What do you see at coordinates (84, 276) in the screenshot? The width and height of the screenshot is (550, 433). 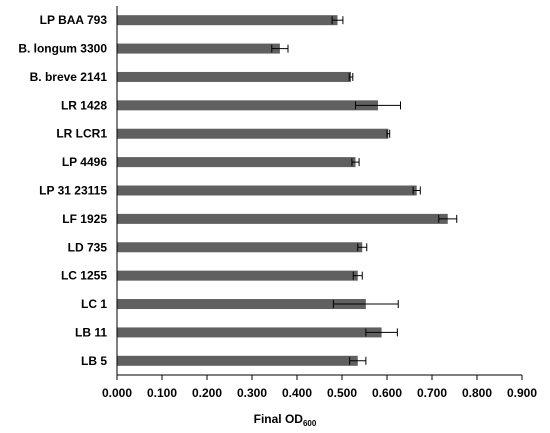 I see `category-label-lc-1255: LC 1255` at bounding box center [84, 276].